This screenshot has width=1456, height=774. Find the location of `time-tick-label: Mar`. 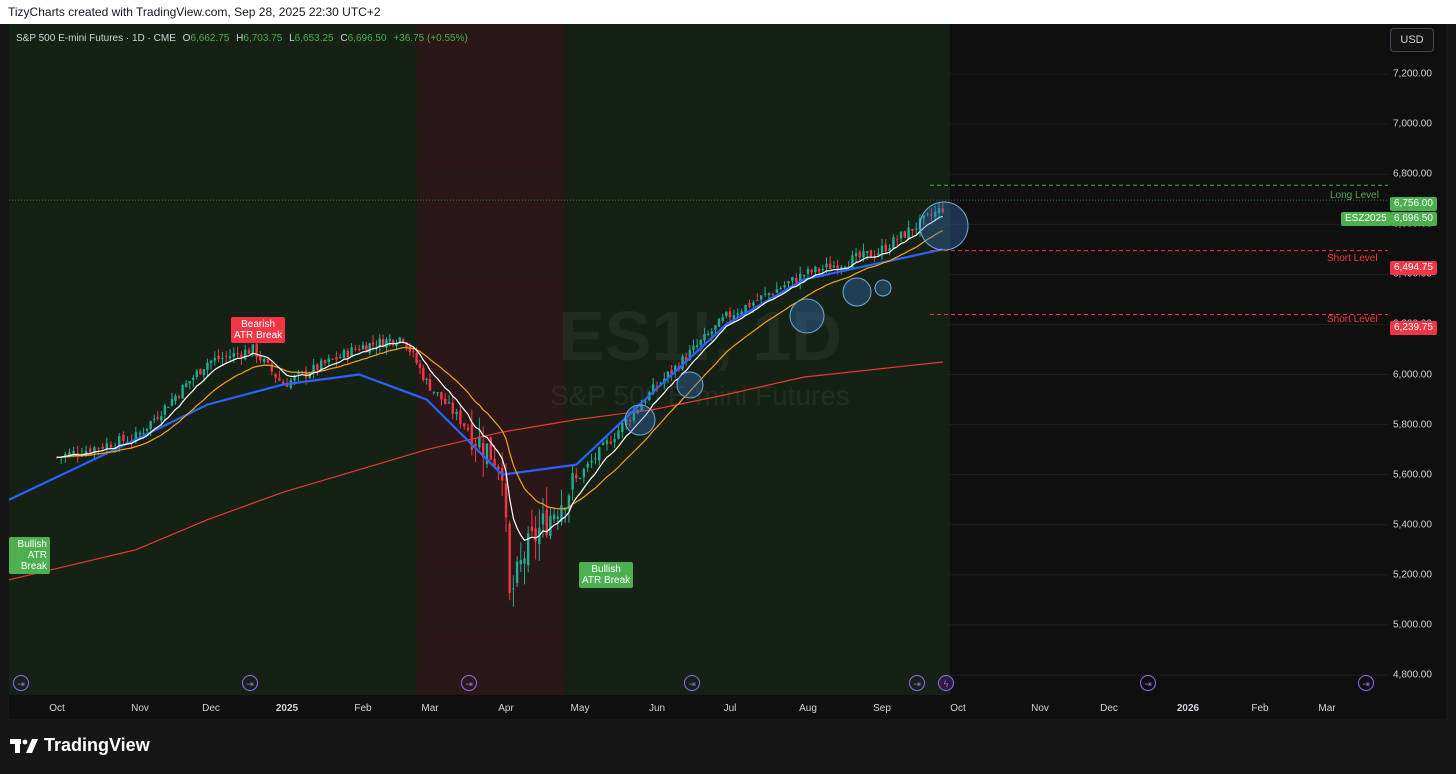

time-tick-label: Mar is located at coordinates (1327, 708).